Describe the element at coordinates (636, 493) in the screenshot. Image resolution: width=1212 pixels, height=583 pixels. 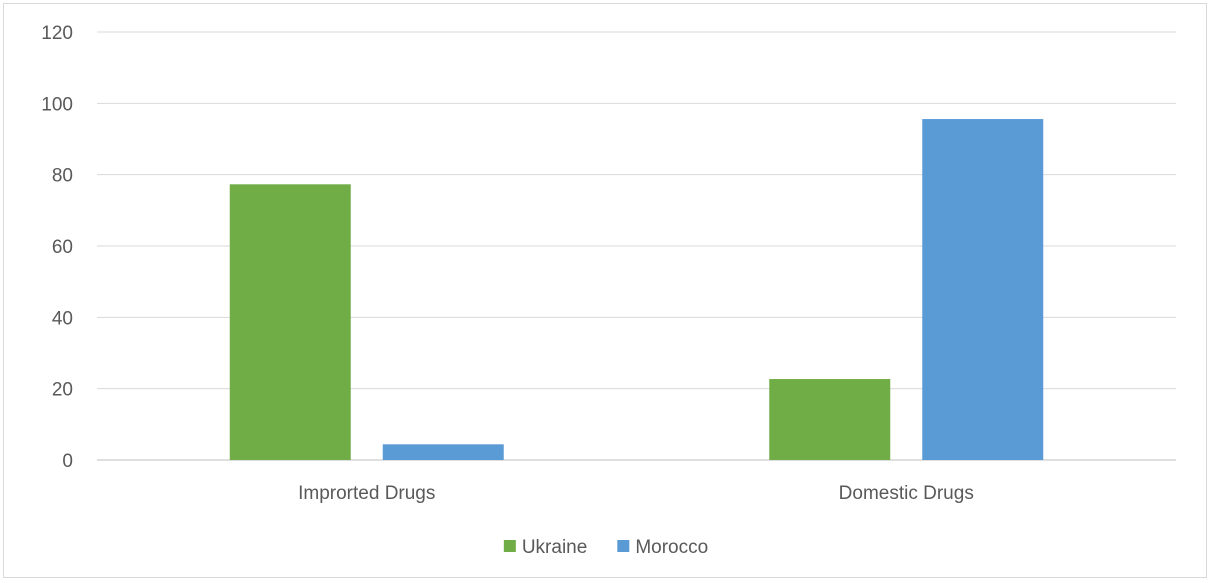
I see `x-axis-category-labels: Improrted Drugs Domestic Drugs` at that location.